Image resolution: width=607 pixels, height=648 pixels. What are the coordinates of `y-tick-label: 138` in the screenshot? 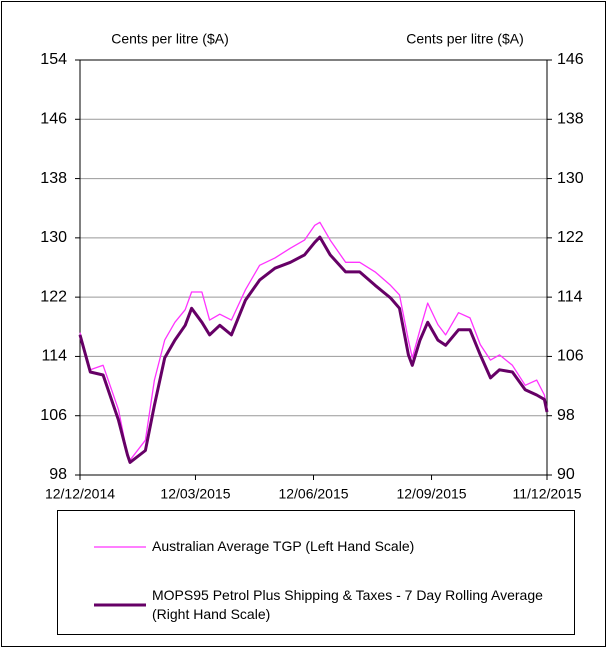 It's located at (53, 178).